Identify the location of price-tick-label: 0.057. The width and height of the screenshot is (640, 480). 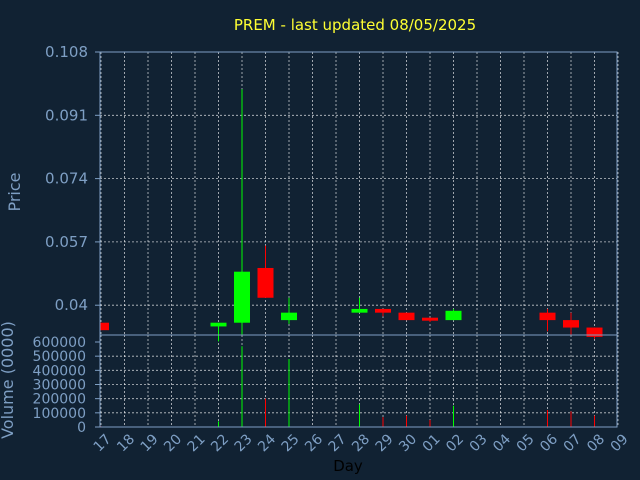
(66, 242).